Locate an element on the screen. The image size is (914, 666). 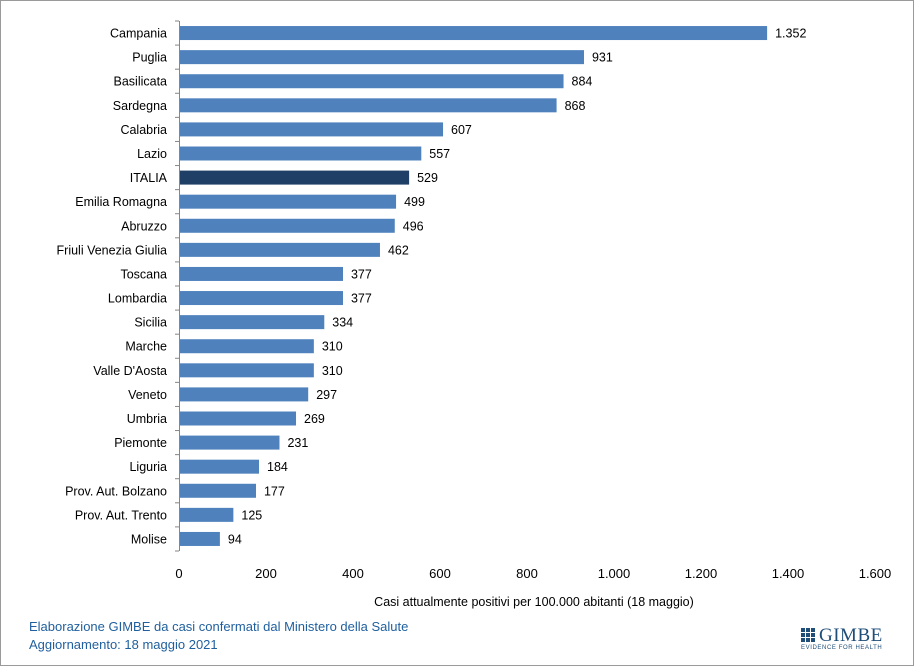
value-label-liguria: 184 is located at coordinates (277, 467).